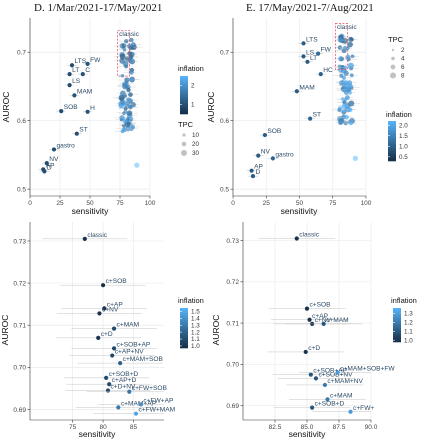 The width and height of the screenshot is (427, 440). Describe the element at coordinates (403, 50) in the screenshot. I see `tpc-size-label: 2` at that location.